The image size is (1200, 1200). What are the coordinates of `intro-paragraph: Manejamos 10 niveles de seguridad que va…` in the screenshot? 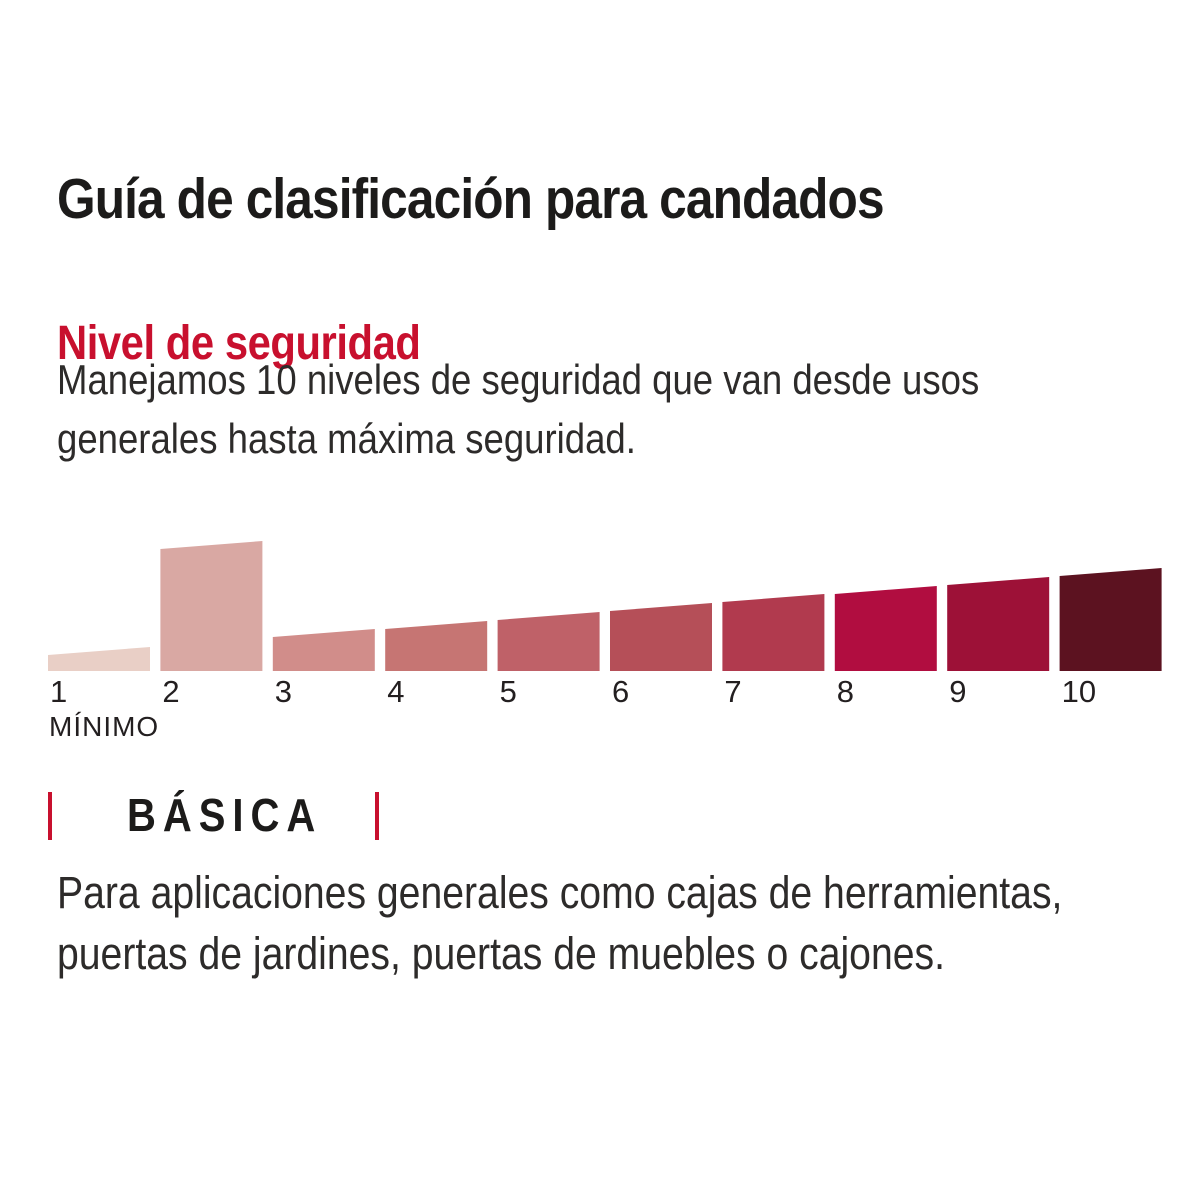 It's located at (518, 409).